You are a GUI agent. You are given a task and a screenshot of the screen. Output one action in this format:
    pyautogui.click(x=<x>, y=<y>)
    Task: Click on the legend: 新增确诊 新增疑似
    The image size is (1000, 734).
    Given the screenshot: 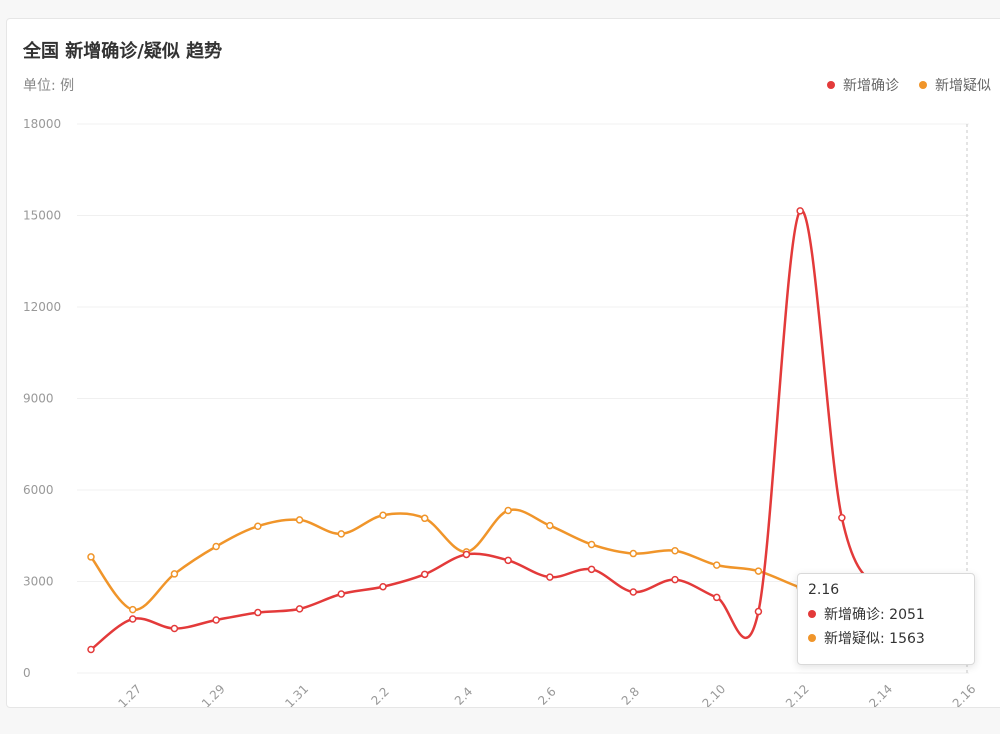 What is the action you would take?
    pyautogui.click(x=899, y=85)
    